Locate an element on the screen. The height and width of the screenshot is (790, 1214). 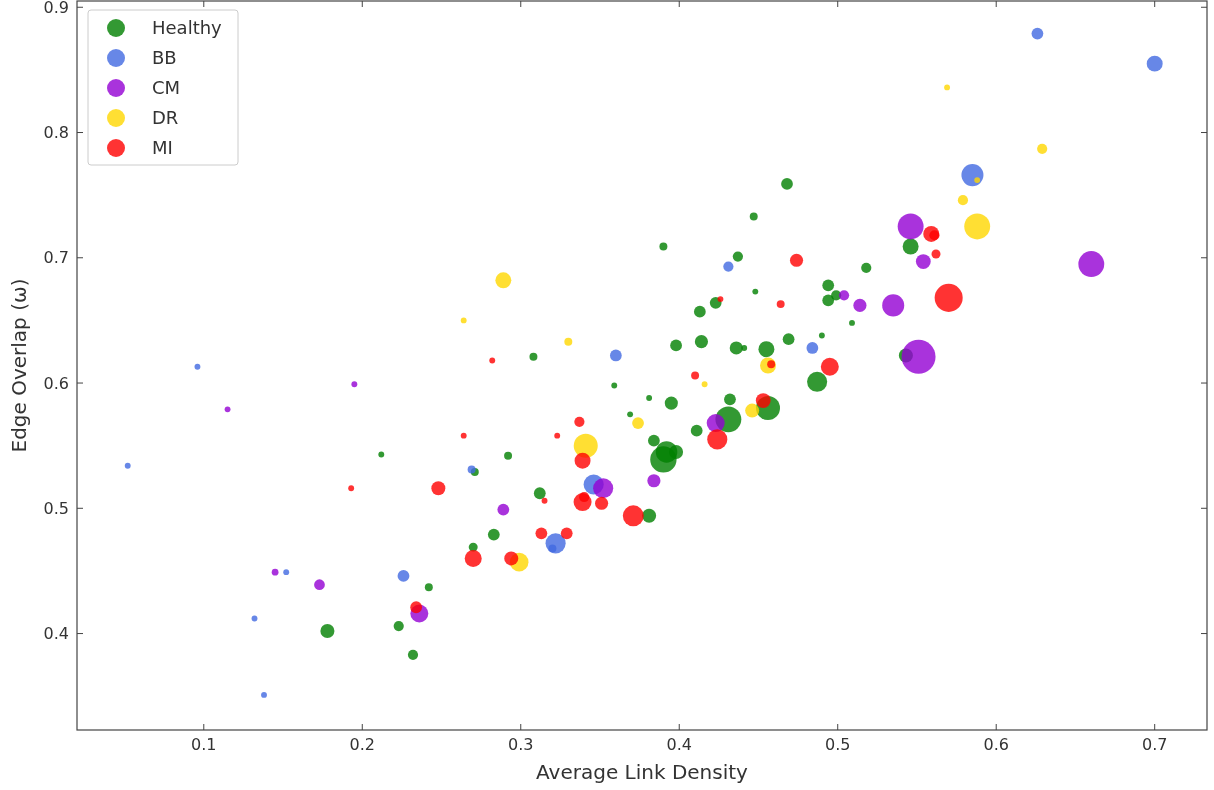
y-tick-label: 0.5 is located at coordinates (56, 508).